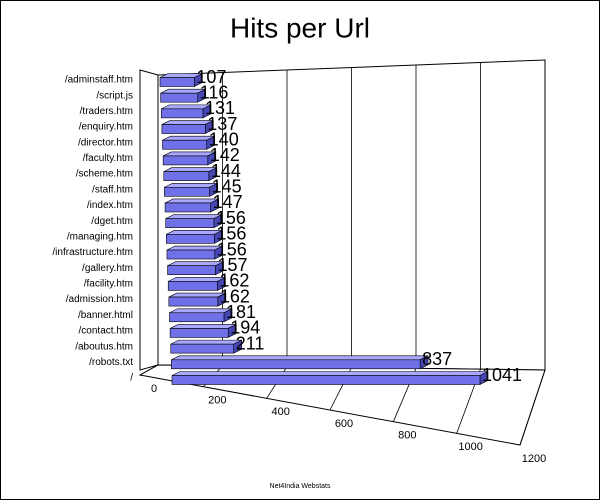 This screenshot has width=600, height=500. What do you see at coordinates (112, 189) in the screenshot?
I see `category-label: /staff.htm` at bounding box center [112, 189].